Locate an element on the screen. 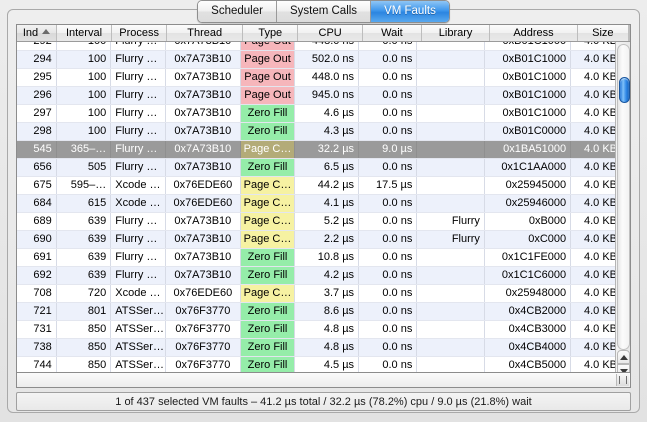  cell-address: 0x4CB4000 is located at coordinates (528, 347).